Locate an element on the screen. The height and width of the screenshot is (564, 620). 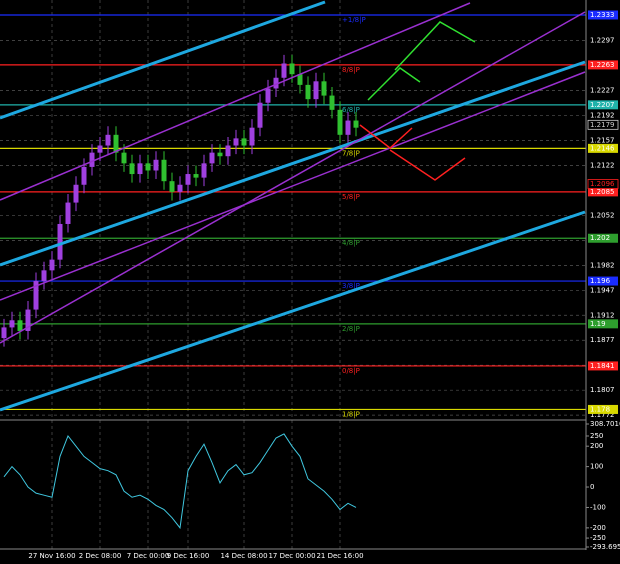
level-label: 8/8|P is located at coordinates (351, 70).